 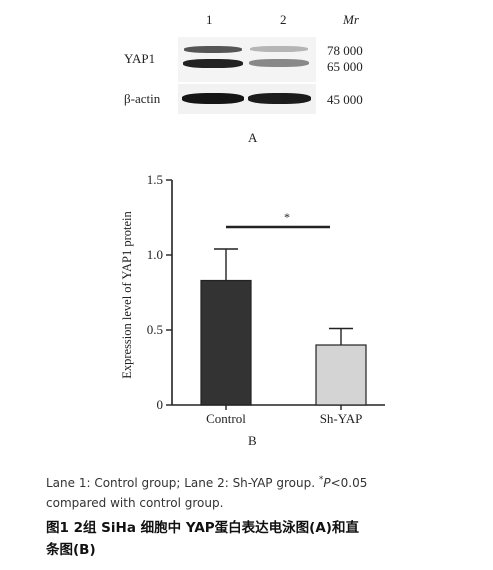 I want to click on lane-label-1: 1, so click(x=209, y=19).